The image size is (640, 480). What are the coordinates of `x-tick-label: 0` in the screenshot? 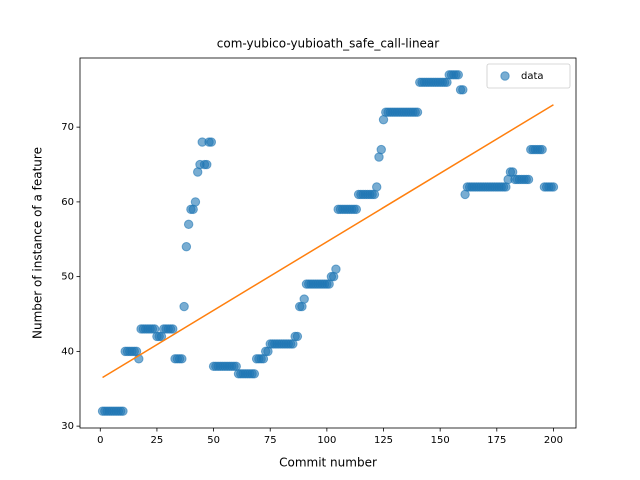 It's located at (100, 440).